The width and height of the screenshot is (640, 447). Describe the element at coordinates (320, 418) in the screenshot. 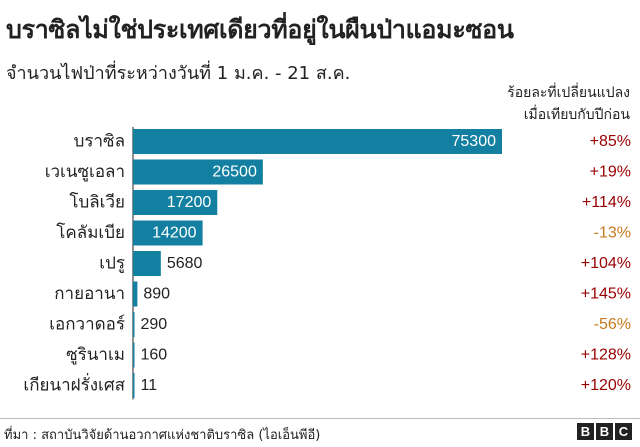

I see `footer-divider` at that location.